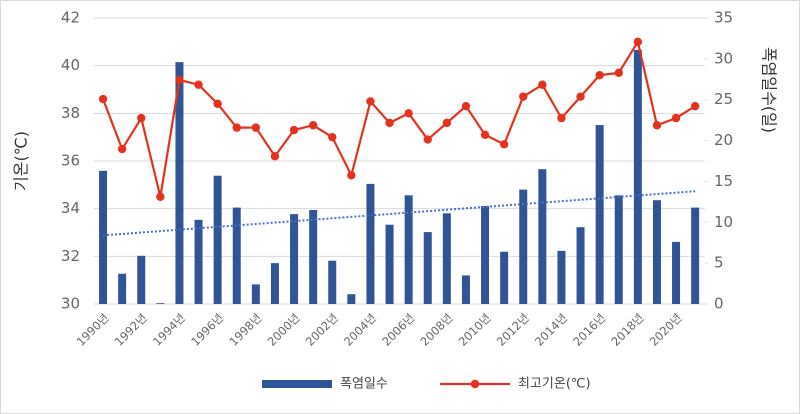  What do you see at coordinates (70, 256) in the screenshot?
I see `y-tick-label: 32` at bounding box center [70, 256].